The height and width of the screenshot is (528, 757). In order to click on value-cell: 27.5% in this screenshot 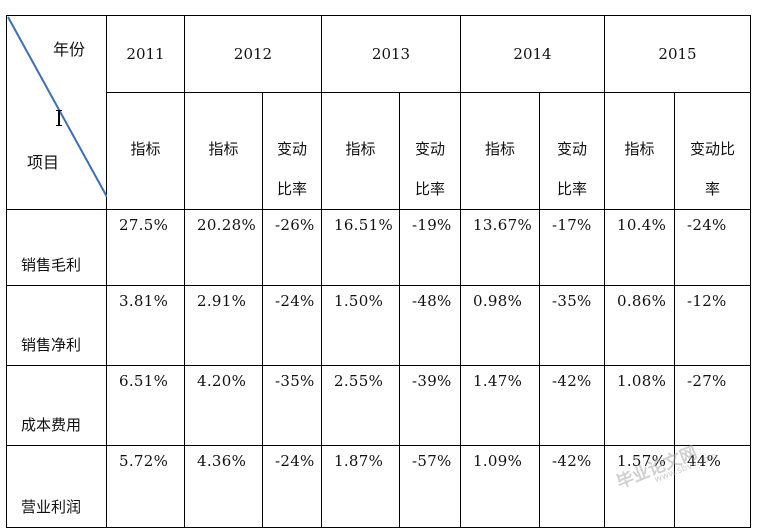, I will do `click(145, 247)`.